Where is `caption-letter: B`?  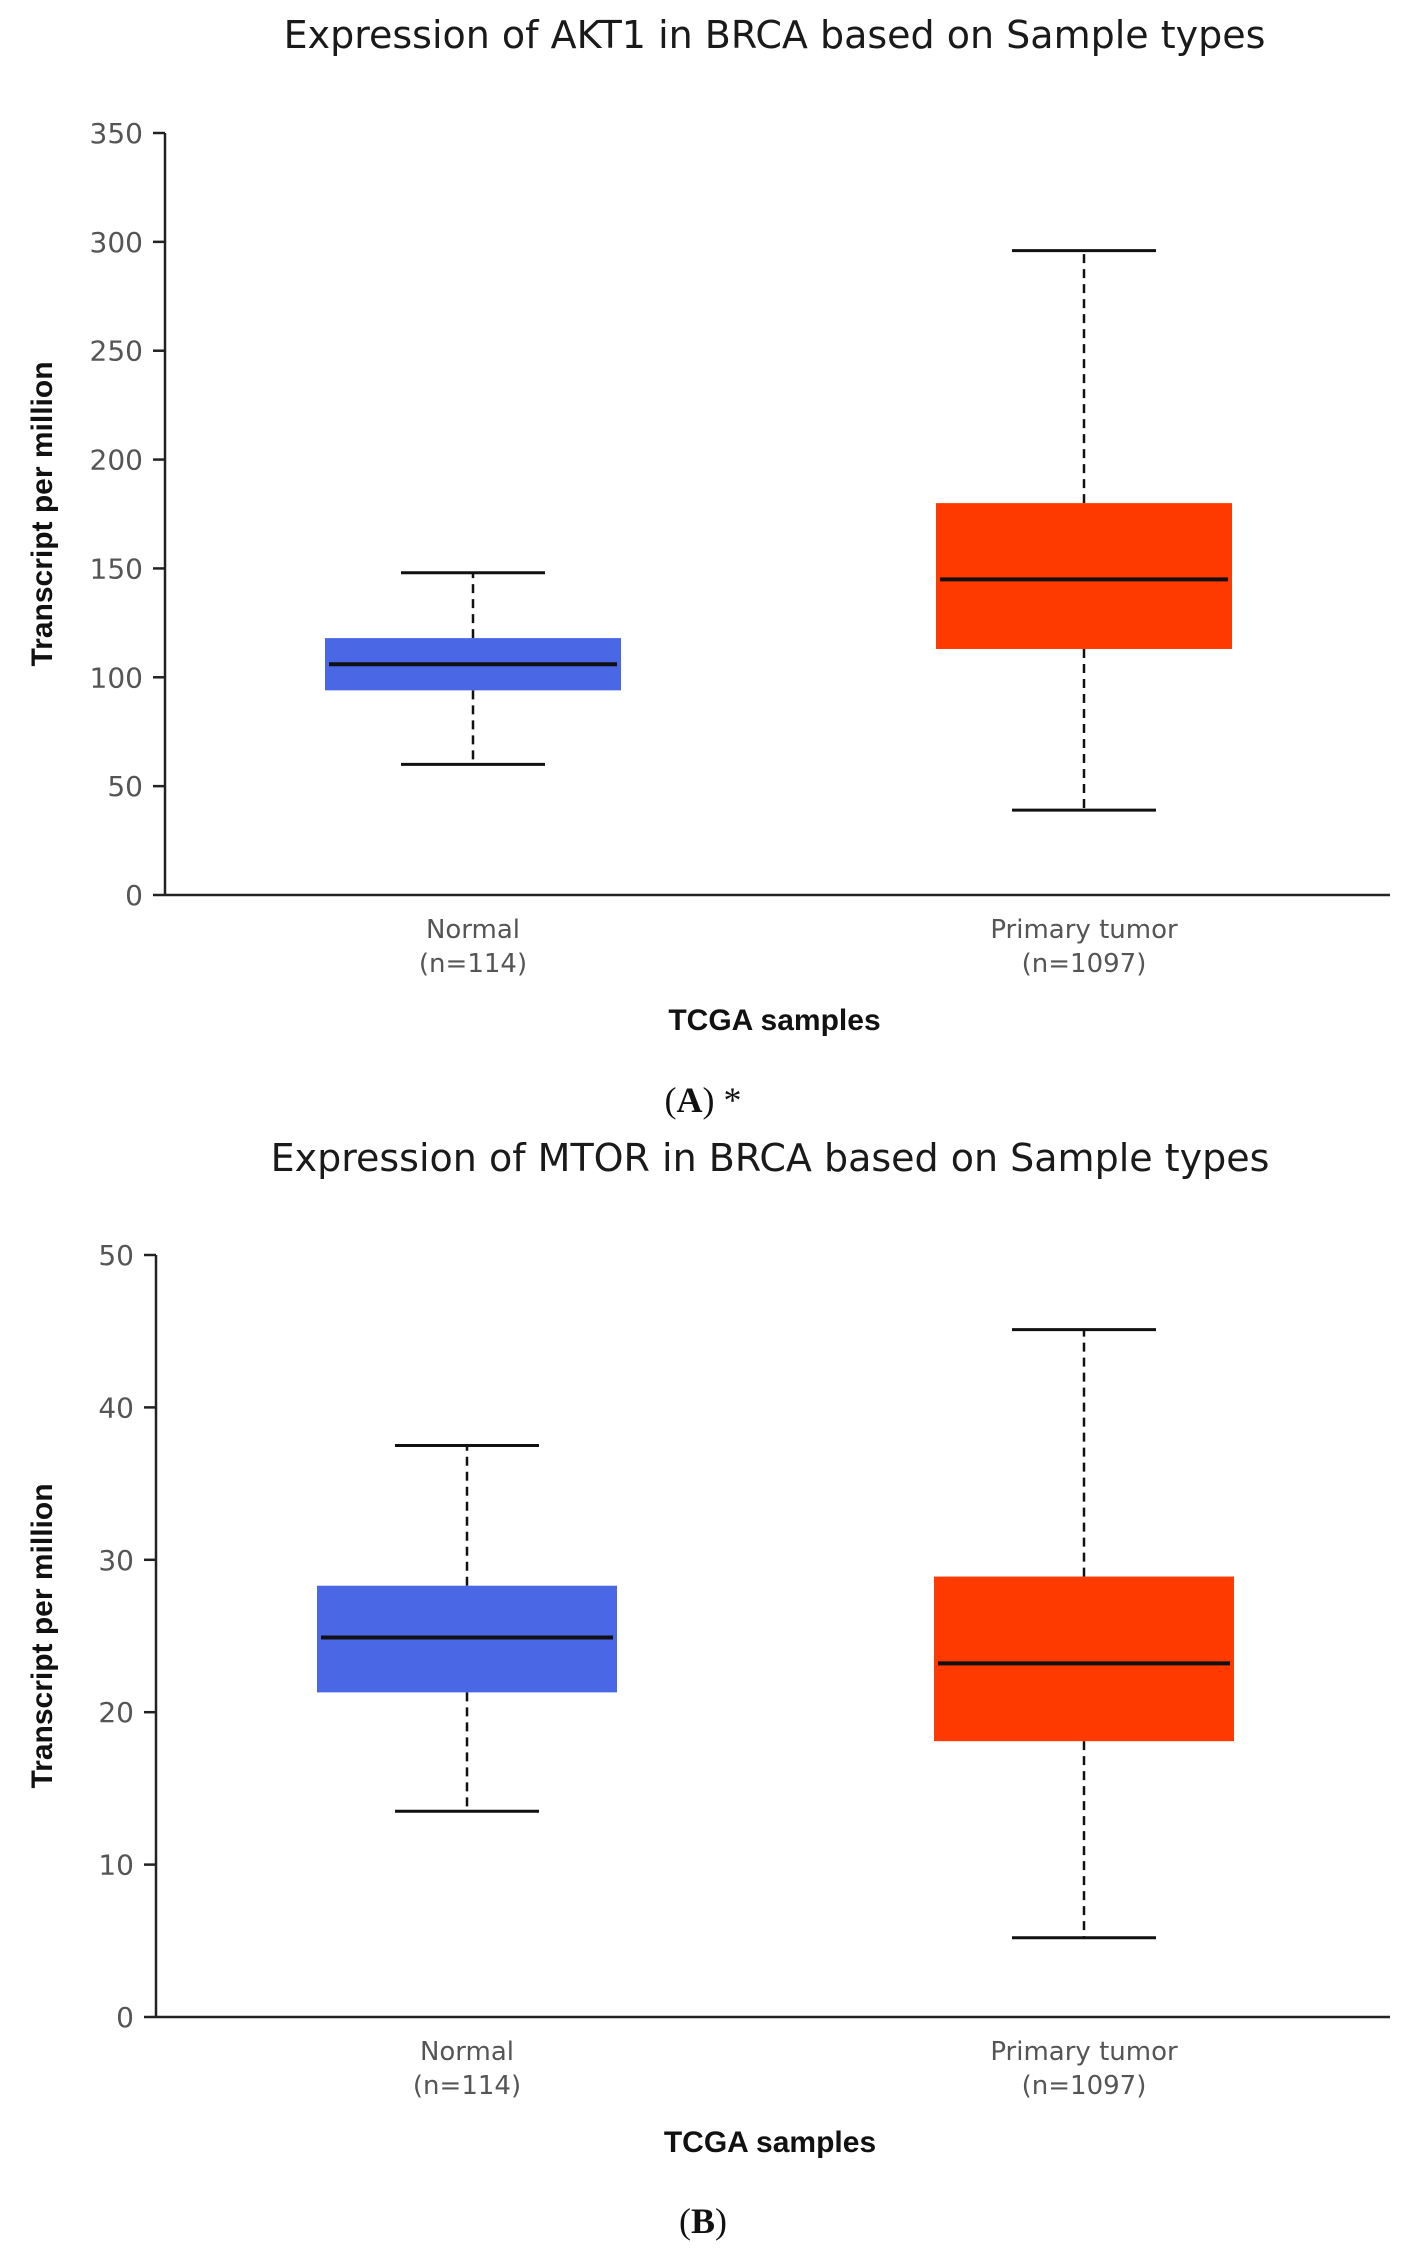 caption-letter: B is located at coordinates (703, 2221).